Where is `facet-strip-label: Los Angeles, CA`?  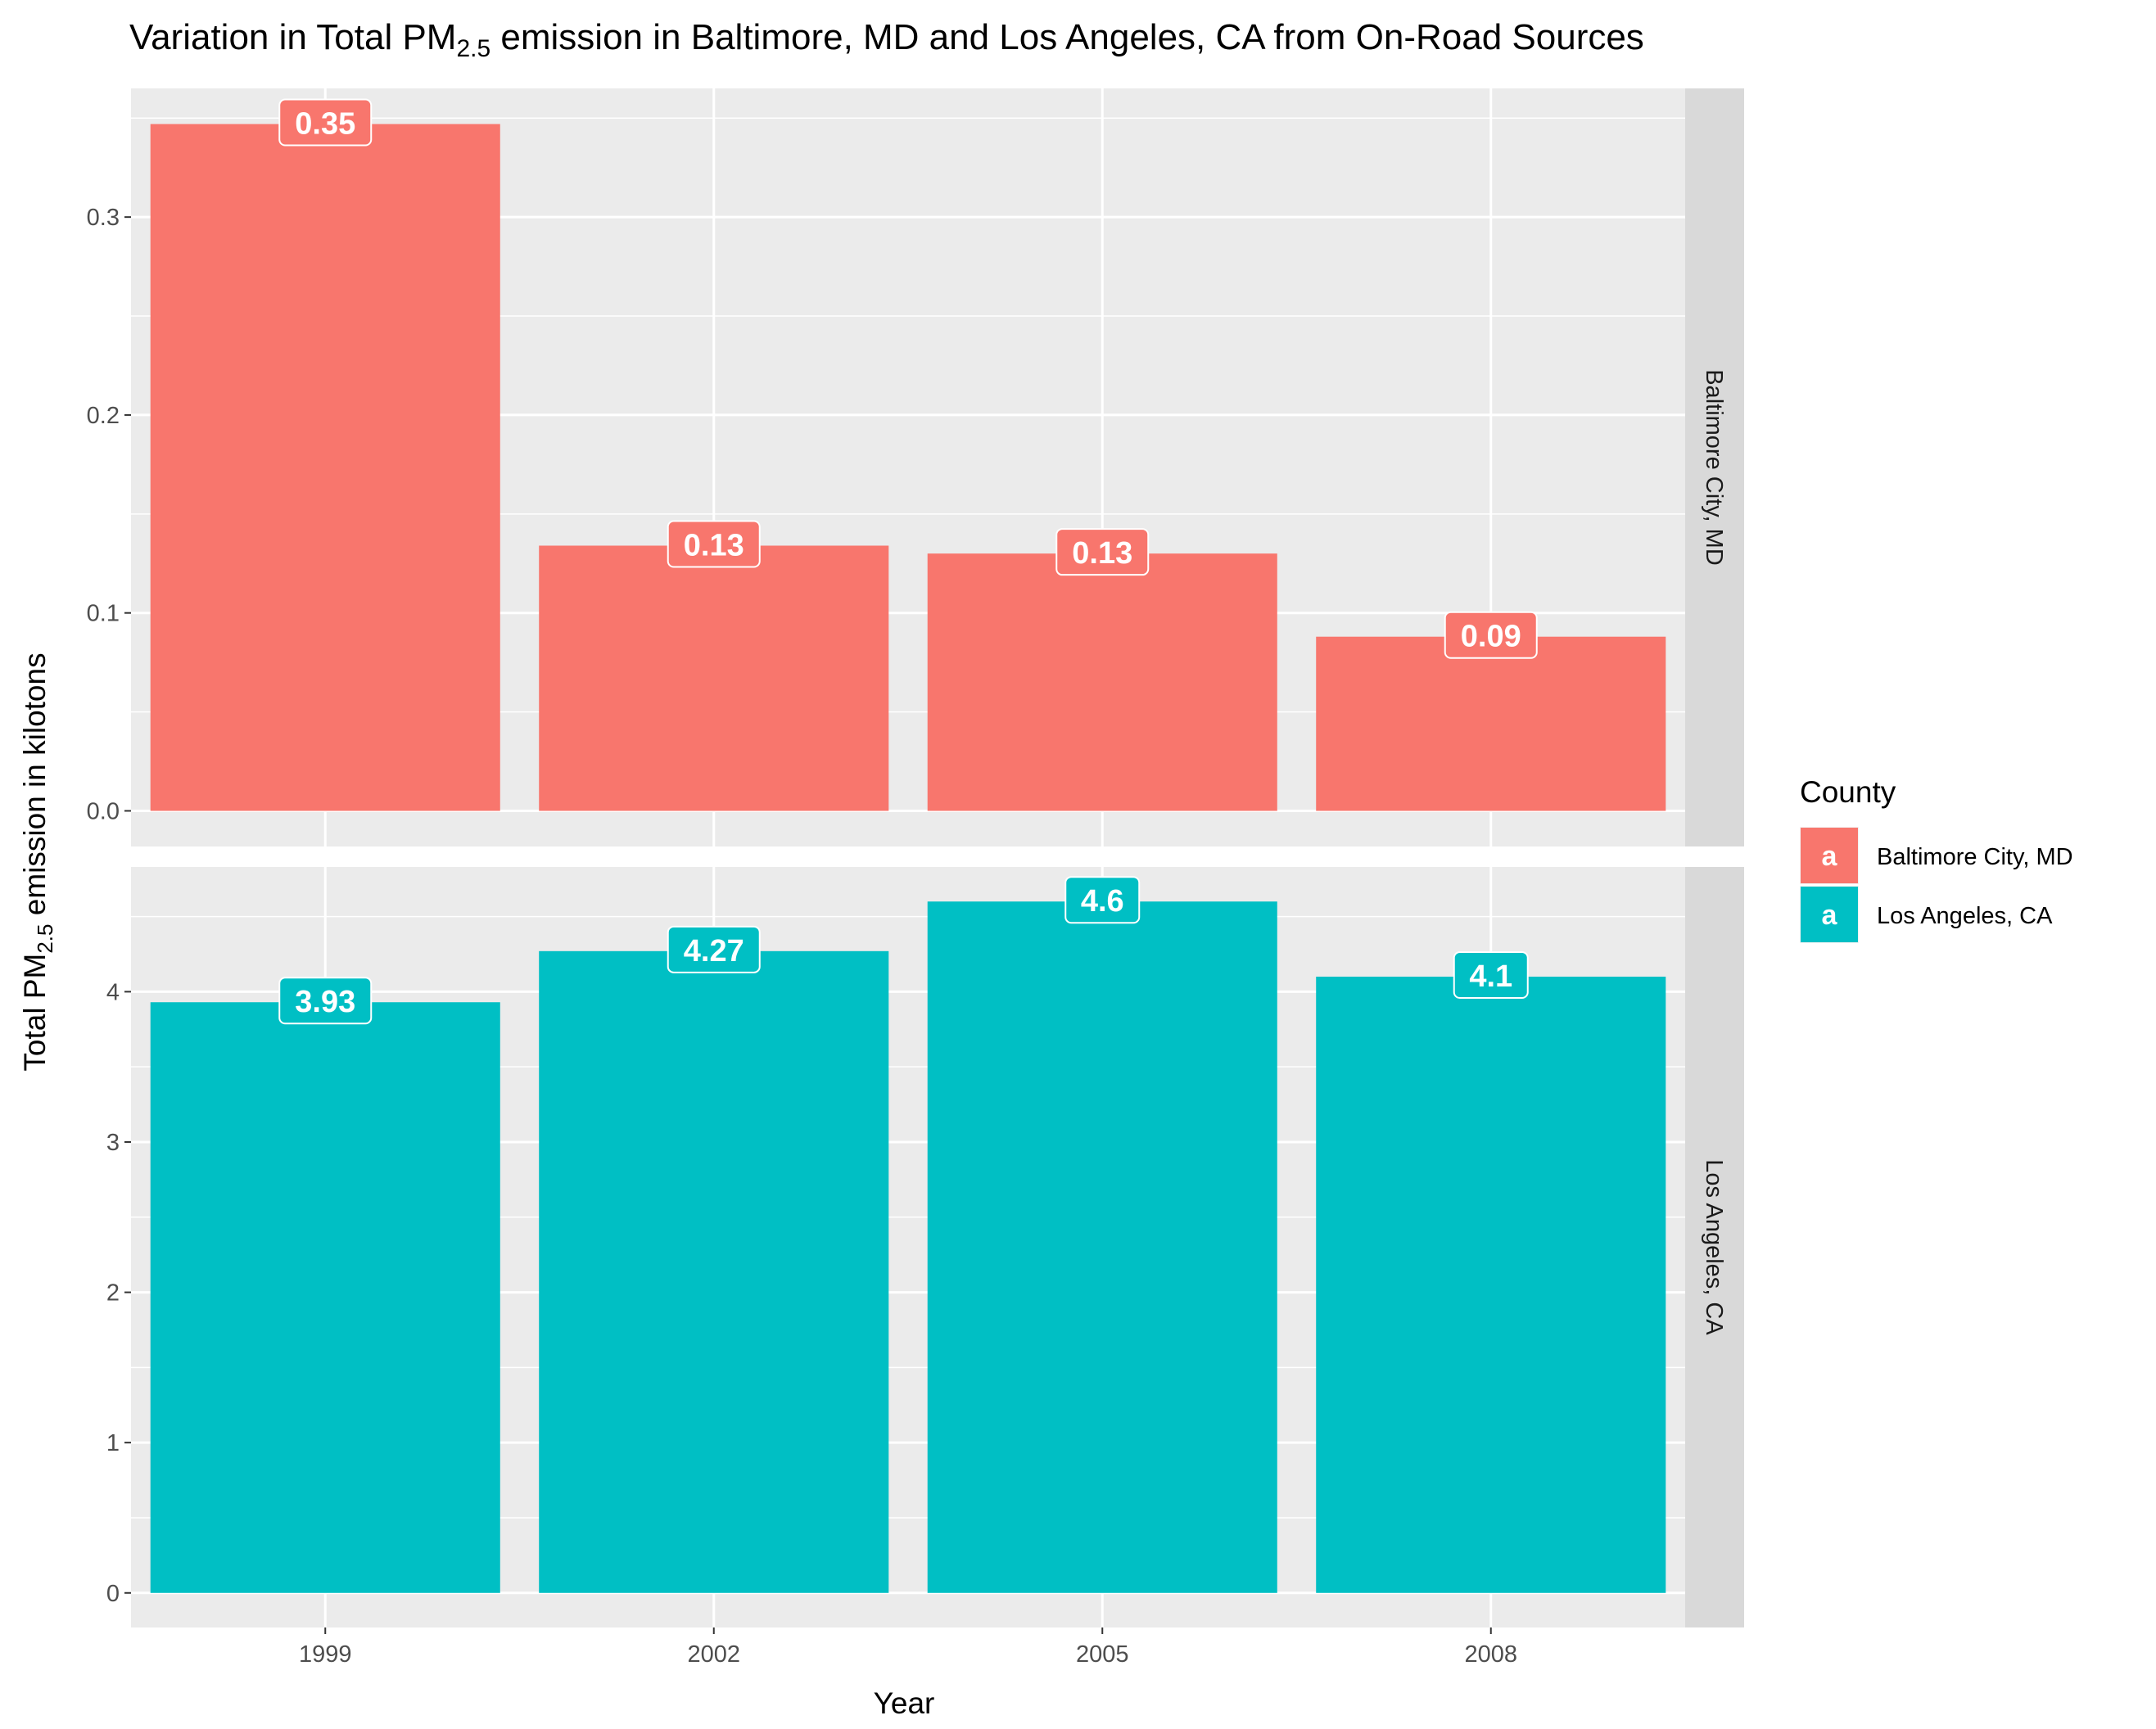 facet-strip-label: Los Angeles, CA is located at coordinates (1714, 1247).